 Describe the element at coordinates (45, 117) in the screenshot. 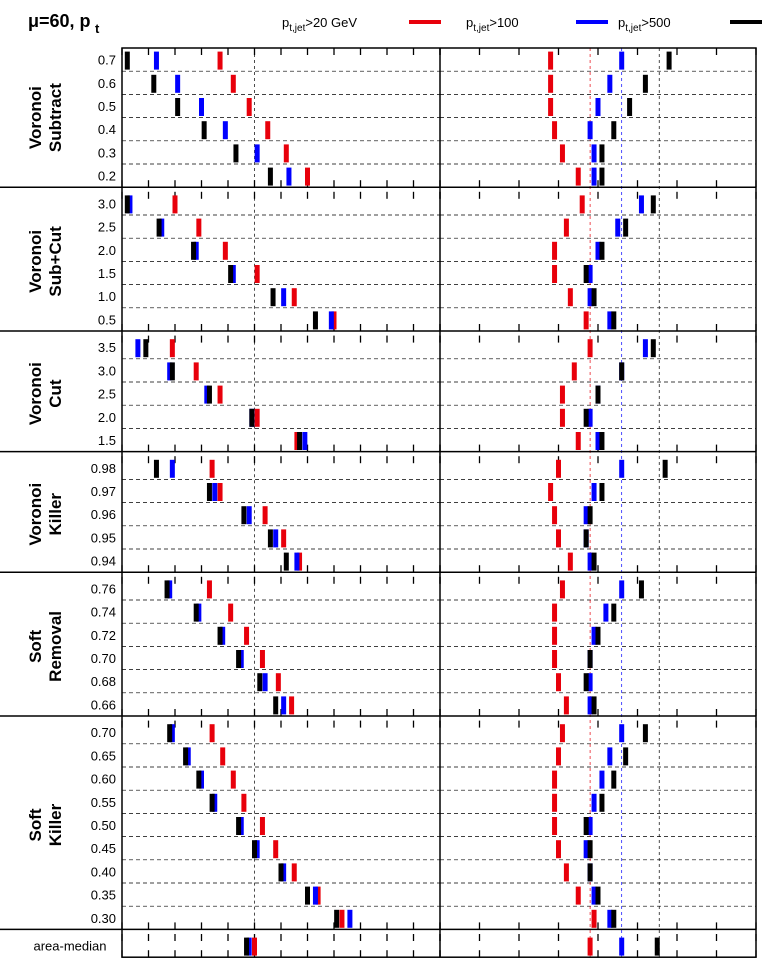

I see `group-label: VoronoiSubtract` at that location.